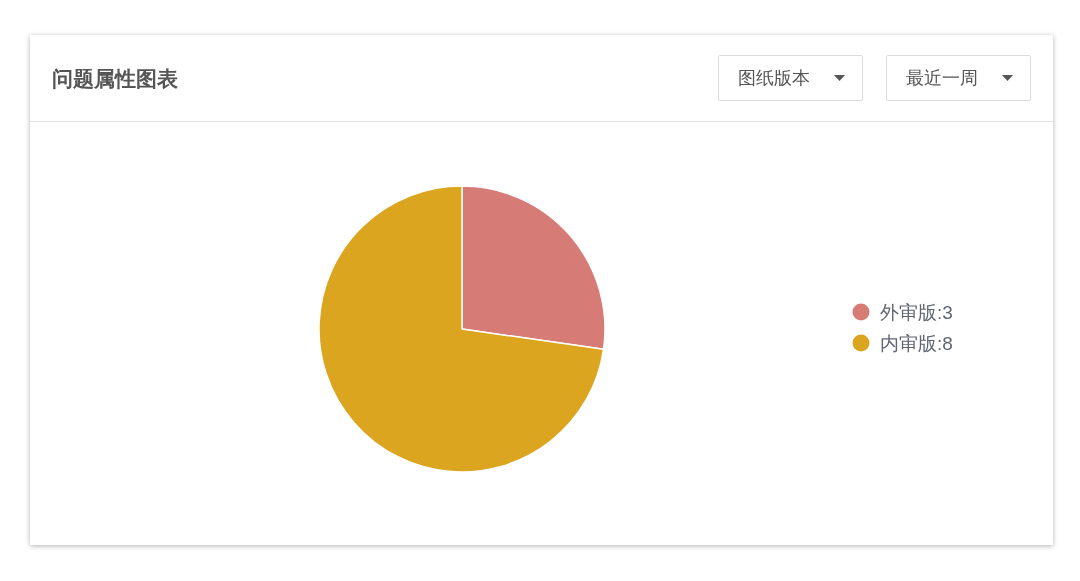 The width and height of the screenshot is (1080, 581). Describe the element at coordinates (115, 79) in the screenshot. I see `title: 问题属性图表` at that location.